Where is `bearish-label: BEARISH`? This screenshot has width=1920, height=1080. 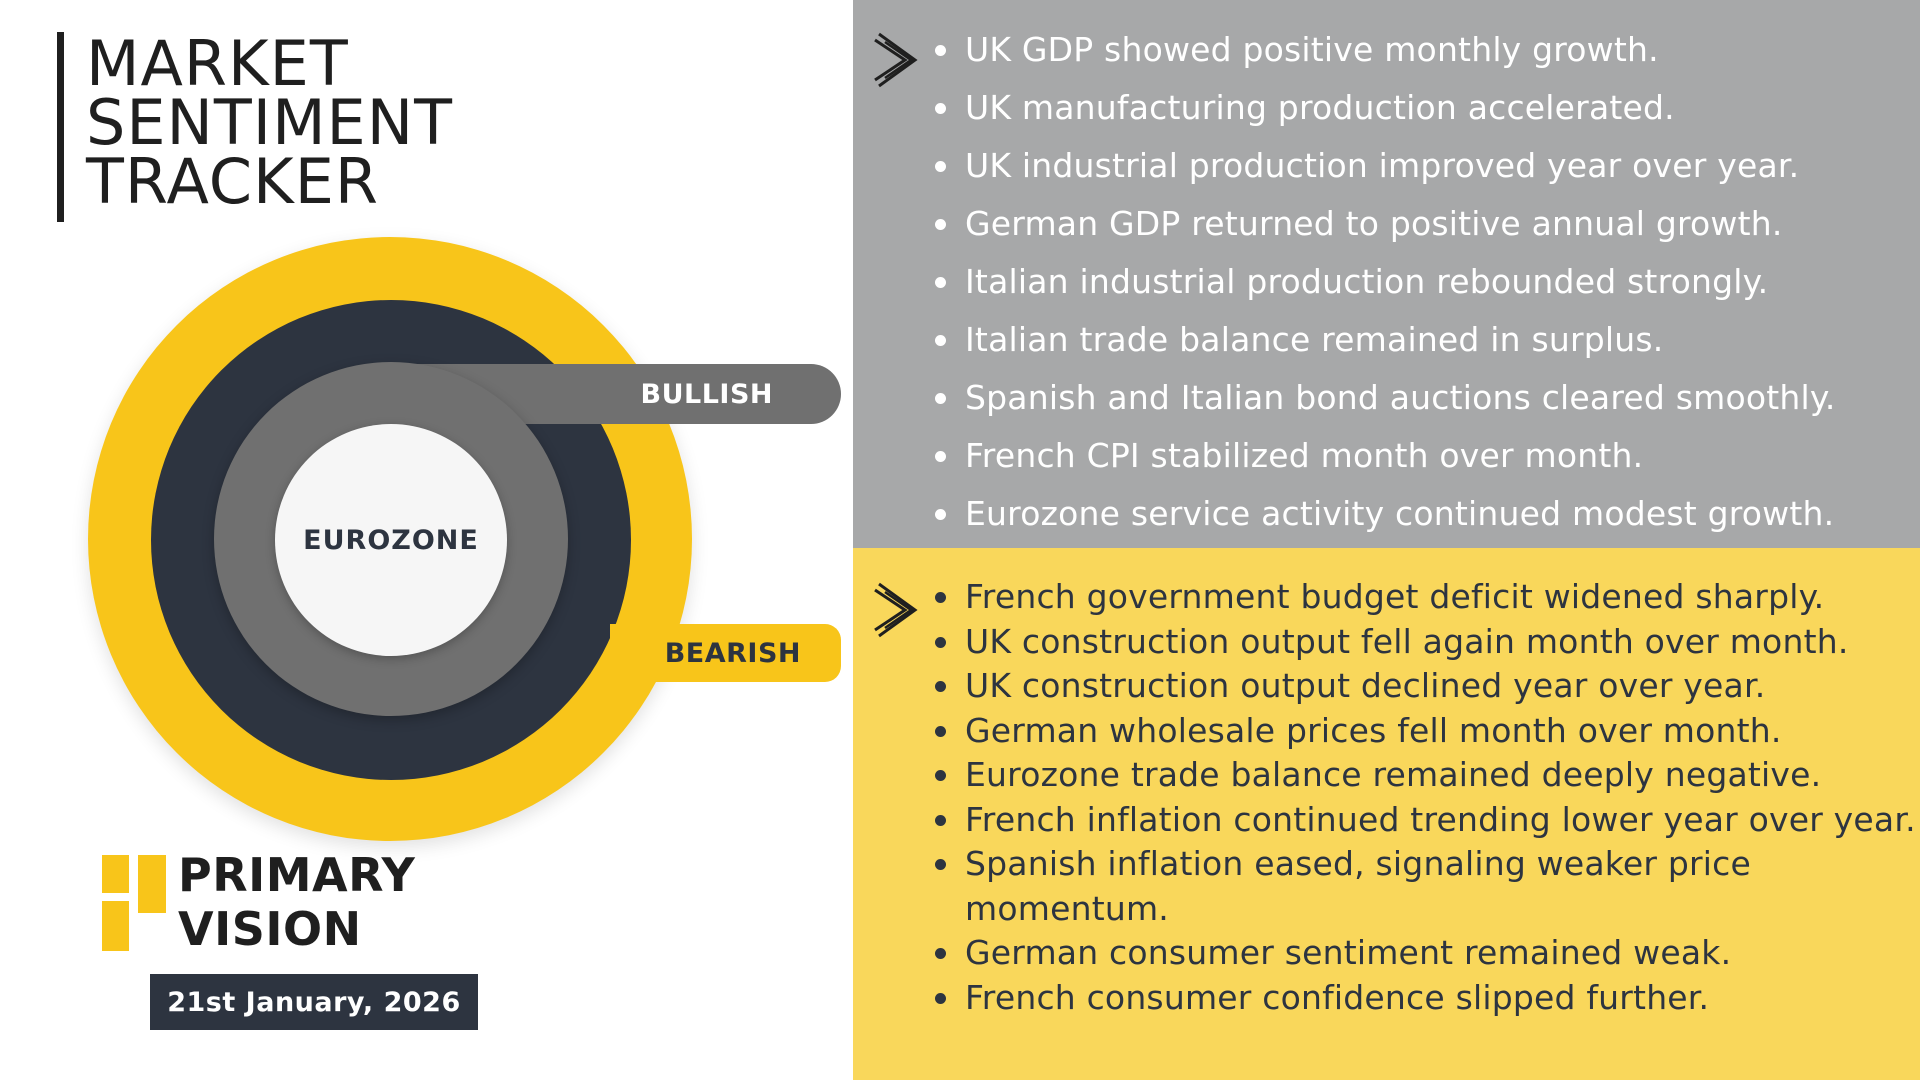
bearish-label: BEARISH is located at coordinates (732, 653).